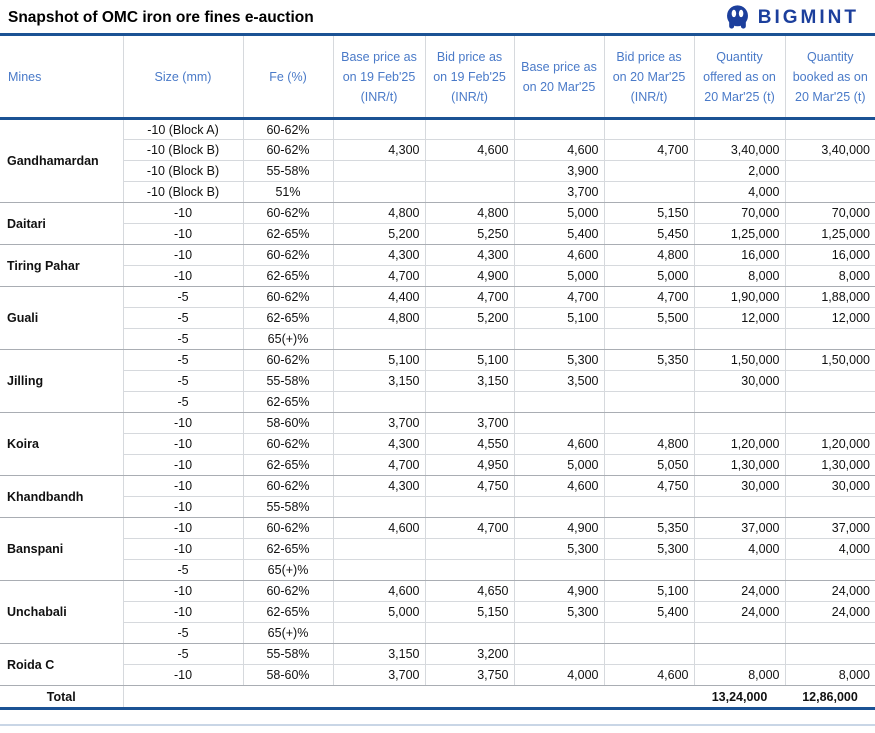 The width and height of the screenshot is (875, 733). What do you see at coordinates (288, 339) in the screenshot?
I see `table-cell: 65(+)%` at bounding box center [288, 339].